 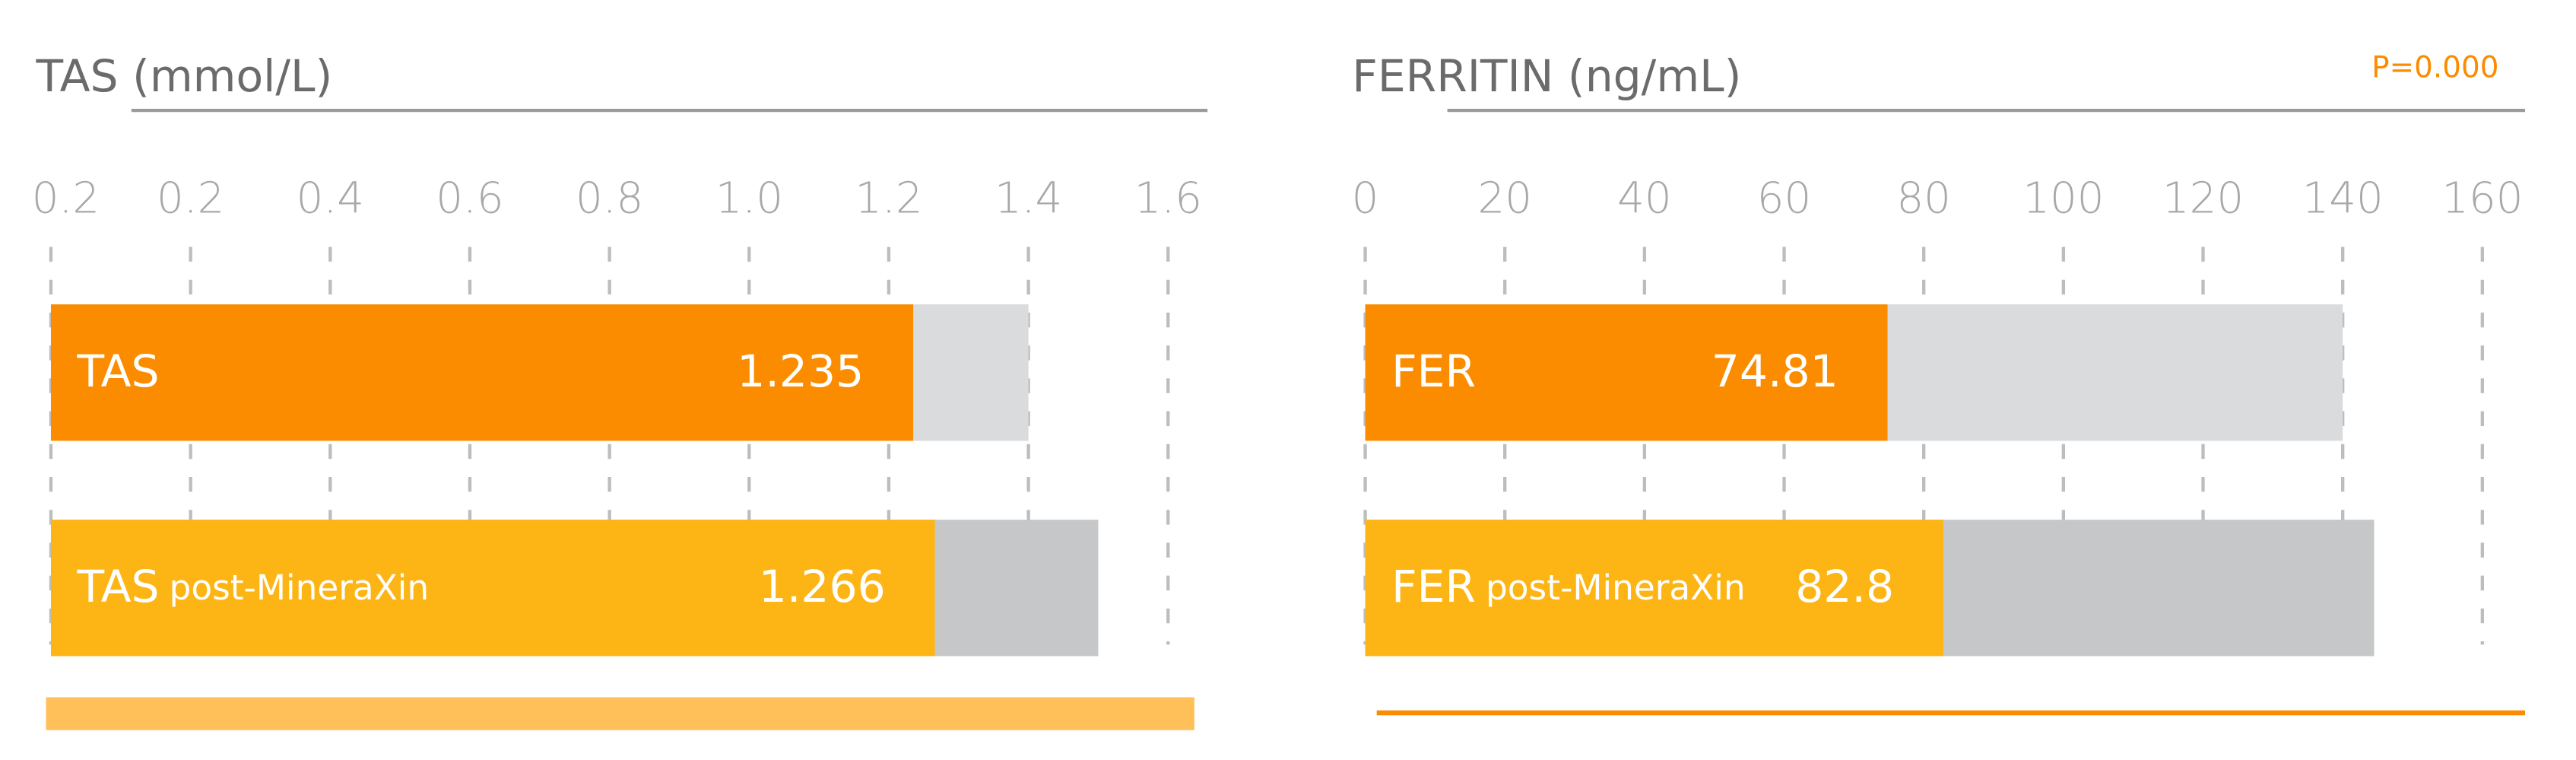 I want to click on x-tick-label: 80, so click(x=1923, y=198).